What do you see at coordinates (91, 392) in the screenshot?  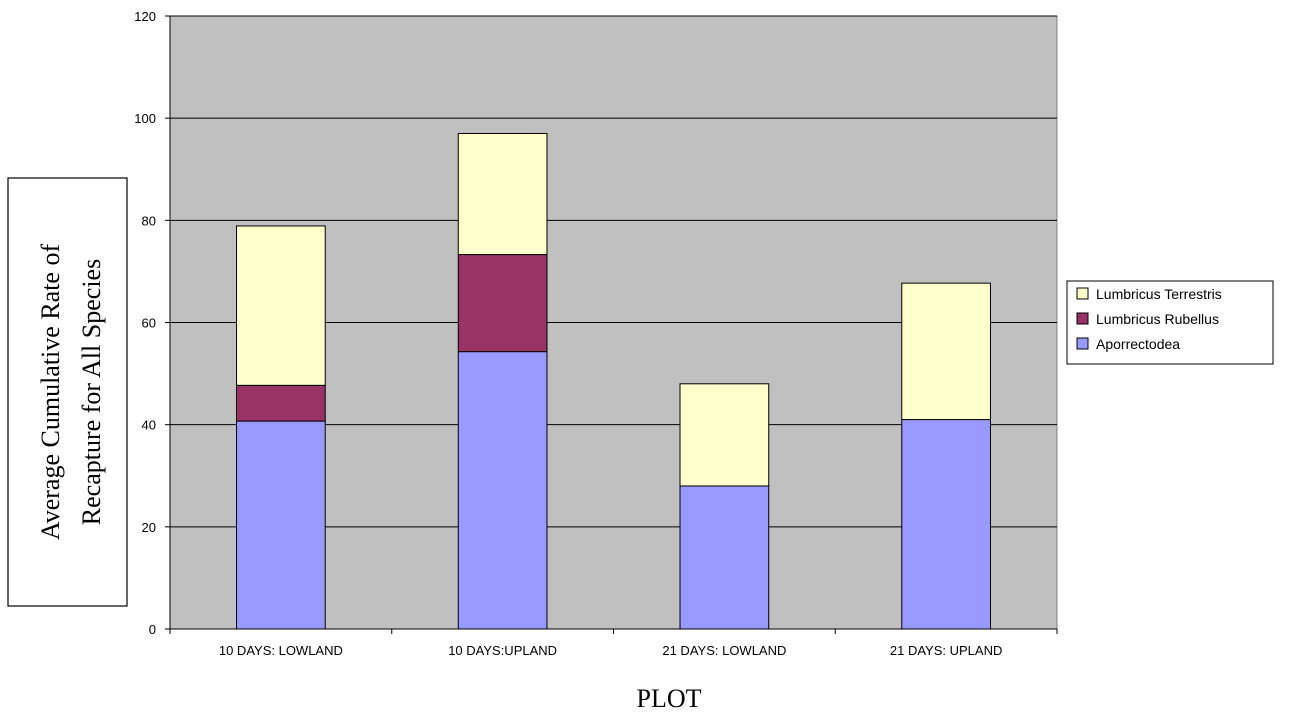 I see `y-axis-title-line-2: Recapture for All Species` at bounding box center [91, 392].